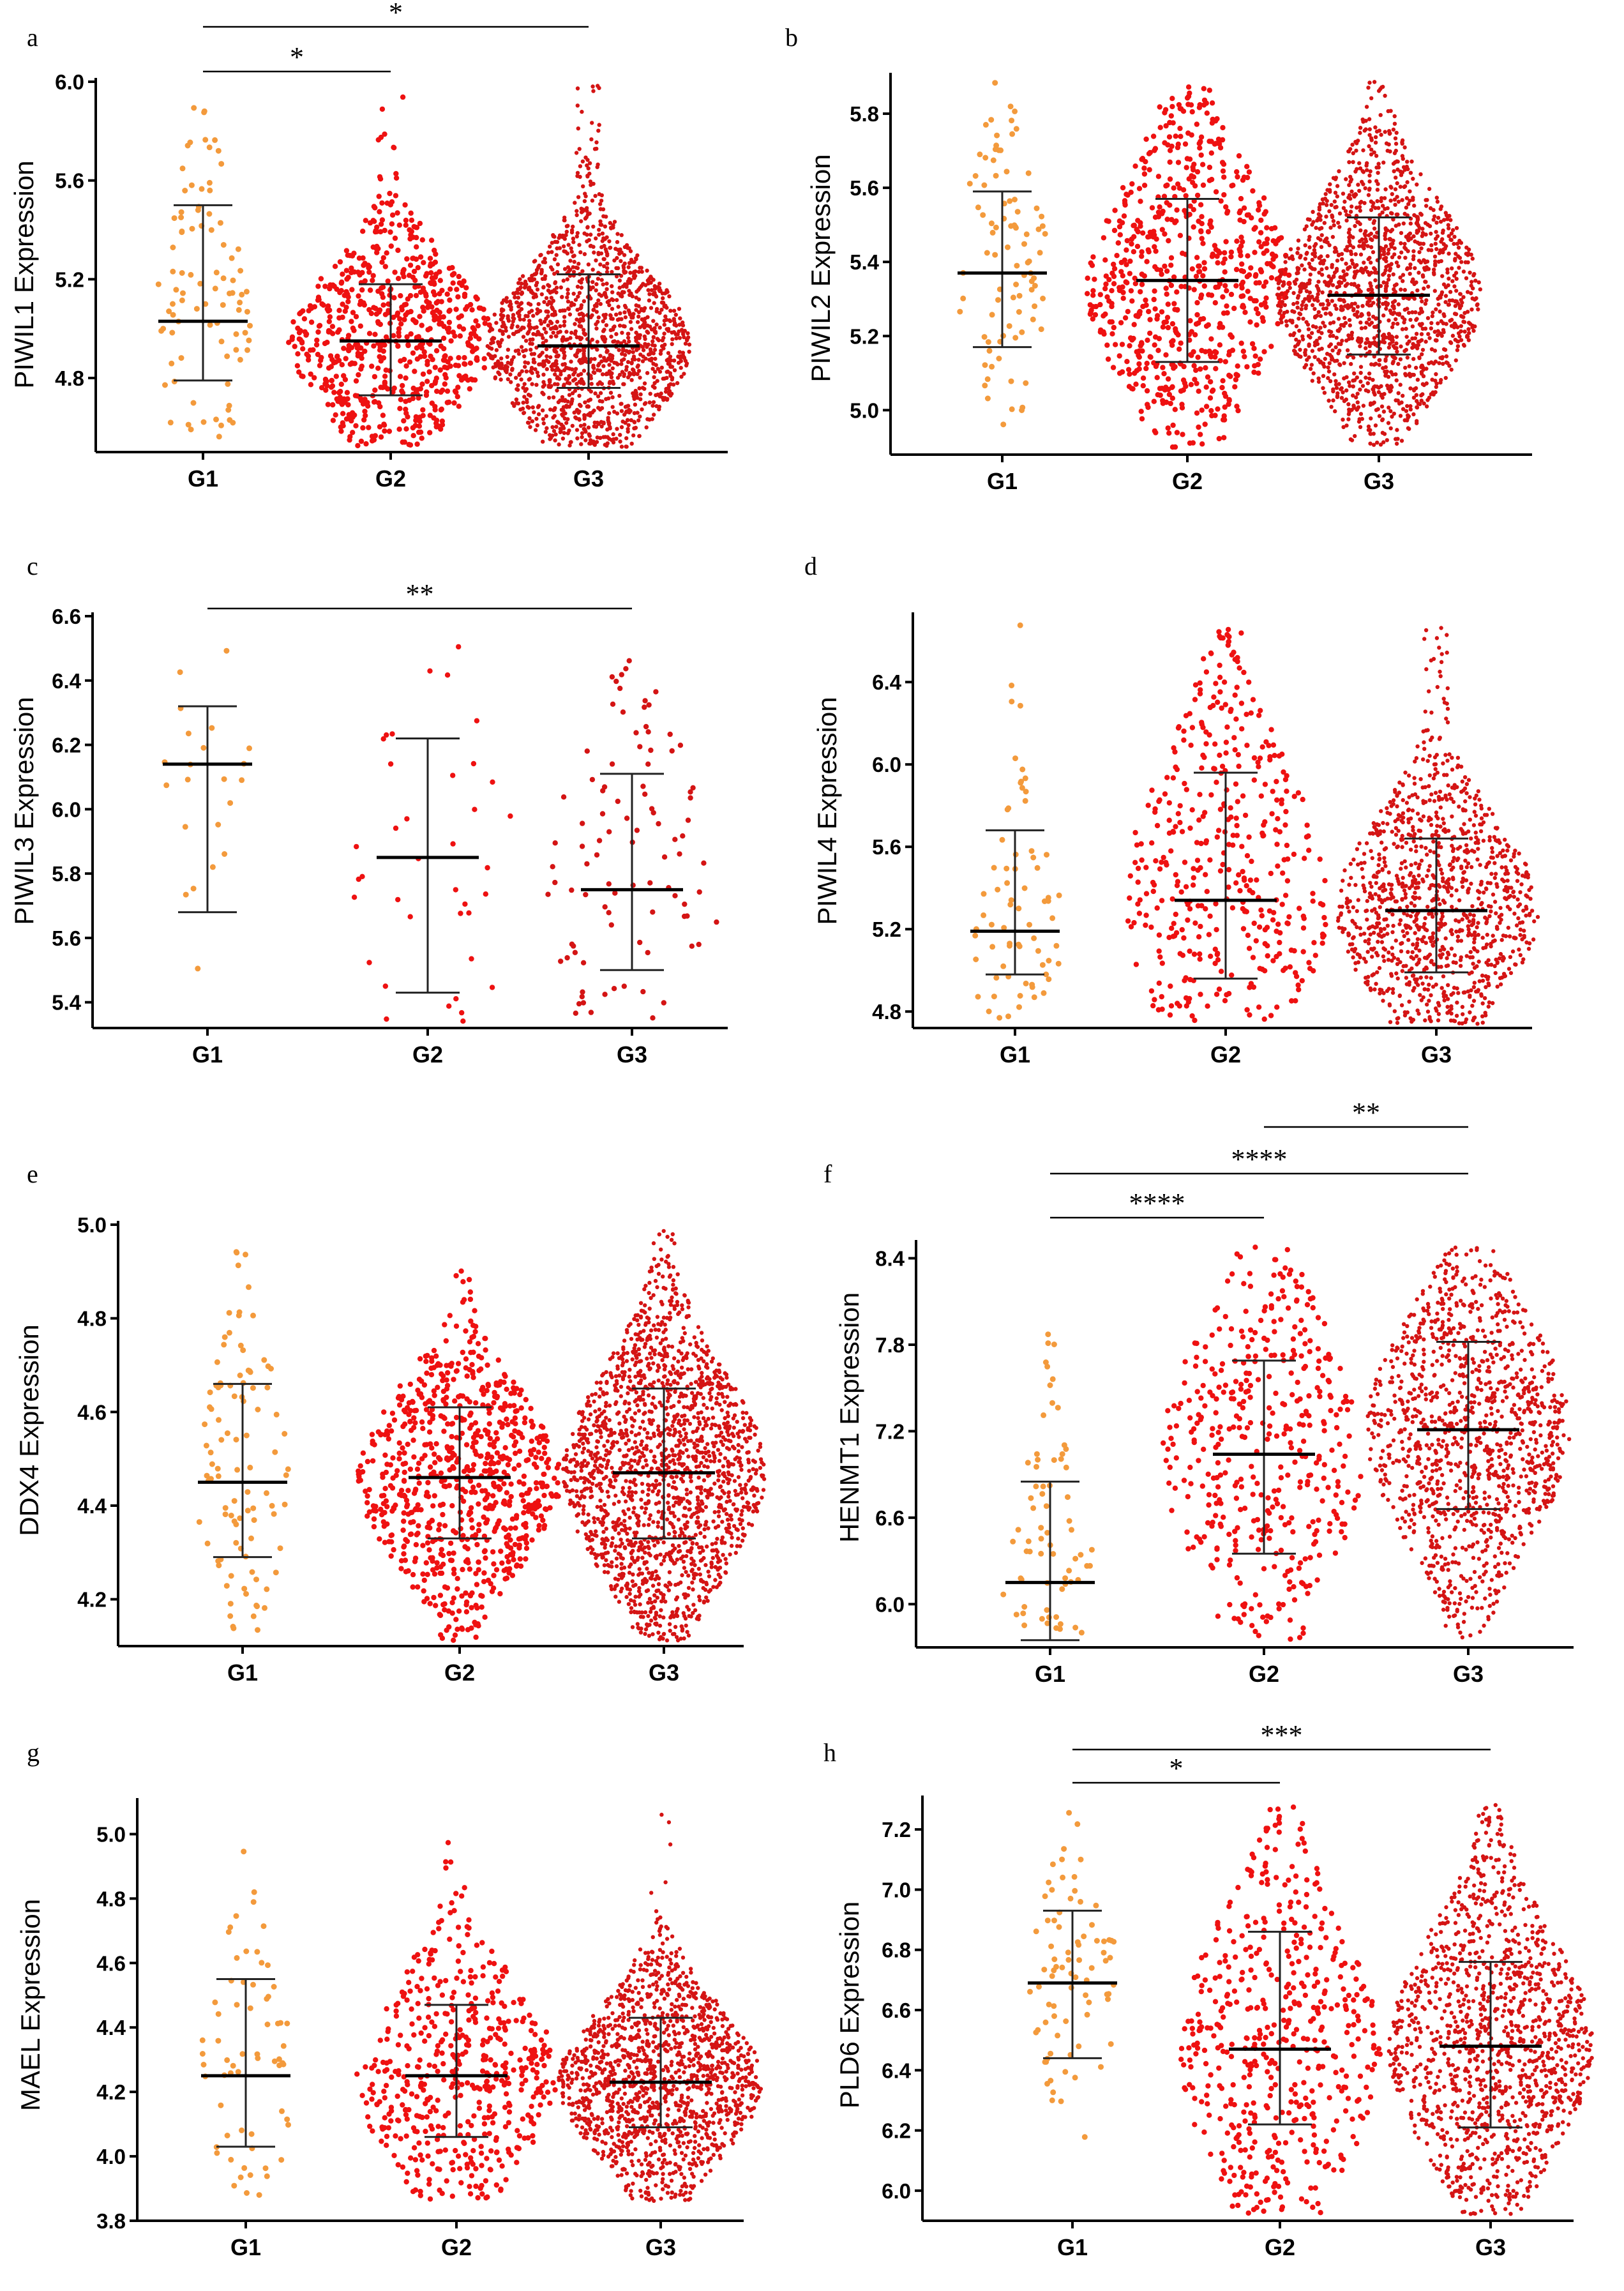 This screenshot has width=1624, height=2291. I want to click on y-tick-label-f-1: 6.6, so click(890, 1518).